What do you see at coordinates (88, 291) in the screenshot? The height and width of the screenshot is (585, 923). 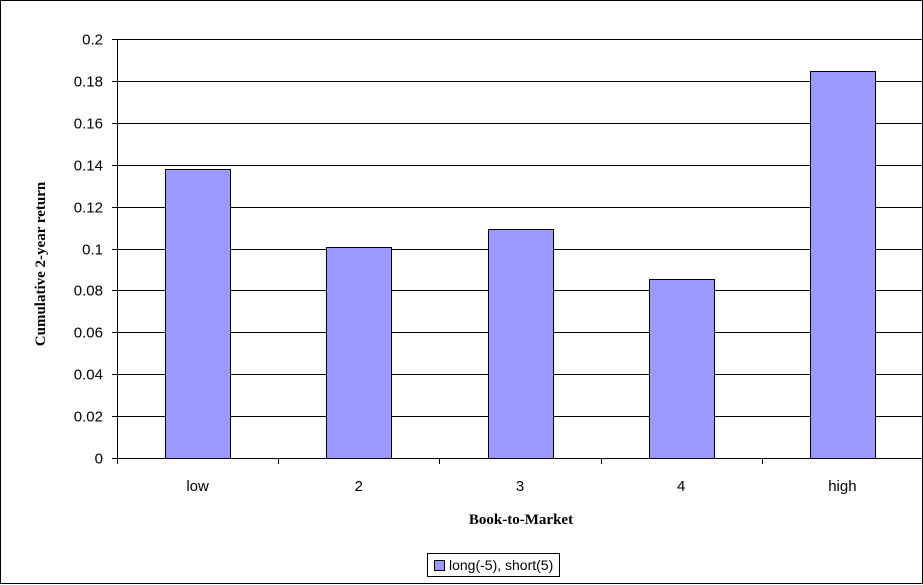 I see `y-tick-label: 0.08` at bounding box center [88, 291].